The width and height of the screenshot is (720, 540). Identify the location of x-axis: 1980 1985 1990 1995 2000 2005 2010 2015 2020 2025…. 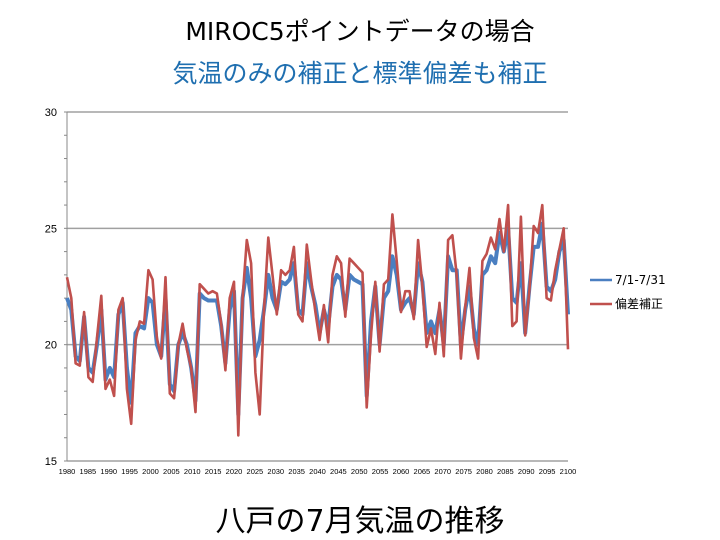
(318, 471).